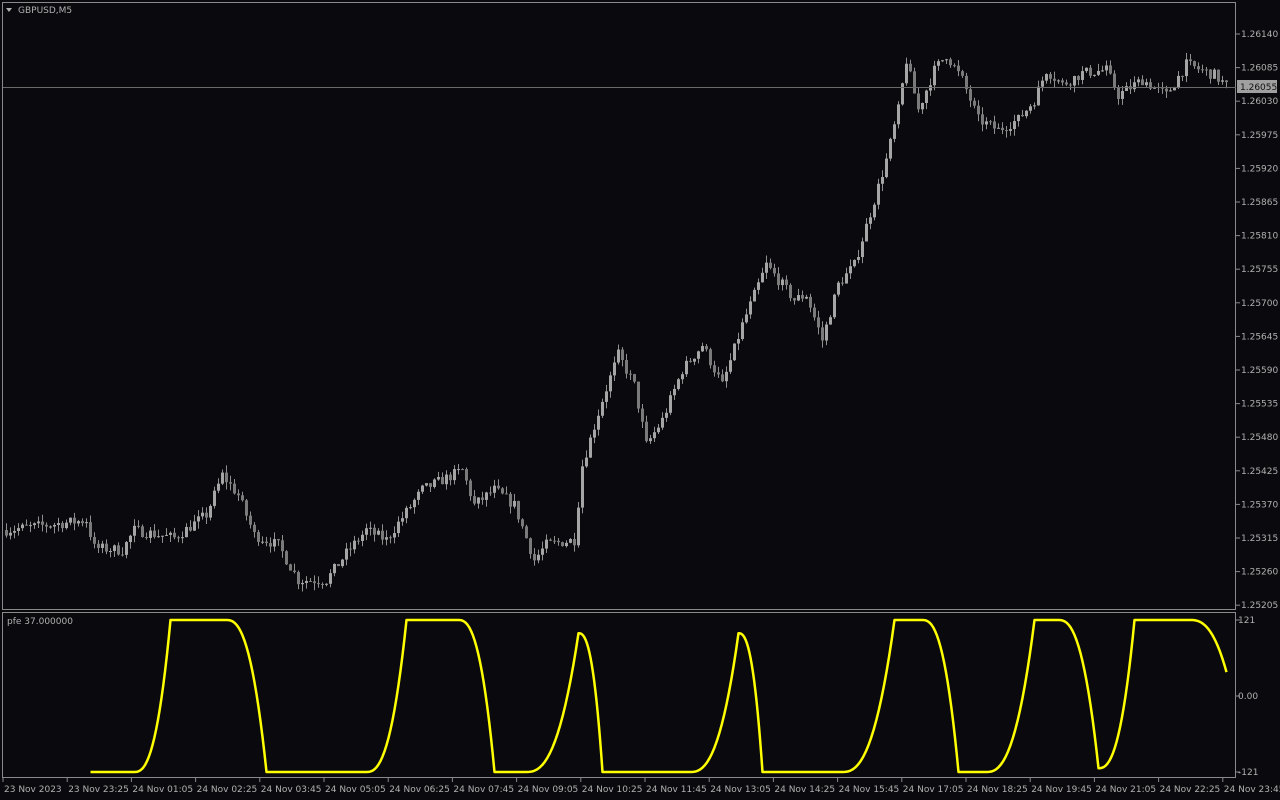 The width and height of the screenshot is (1280, 800). I want to click on time-tick-label: 24 Nov 14:25, so click(804, 790).